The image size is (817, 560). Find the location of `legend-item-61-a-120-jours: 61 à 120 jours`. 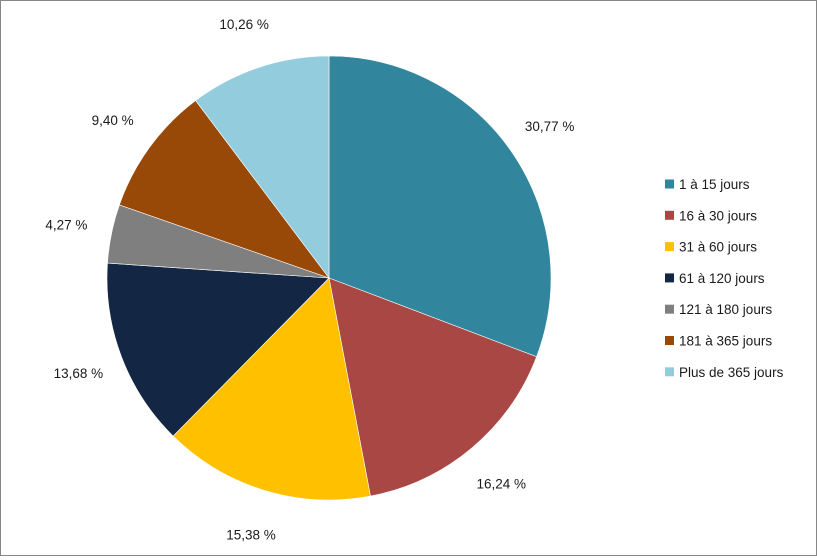

legend-item-61-a-120-jours: 61 à 120 jours is located at coordinates (715, 278).